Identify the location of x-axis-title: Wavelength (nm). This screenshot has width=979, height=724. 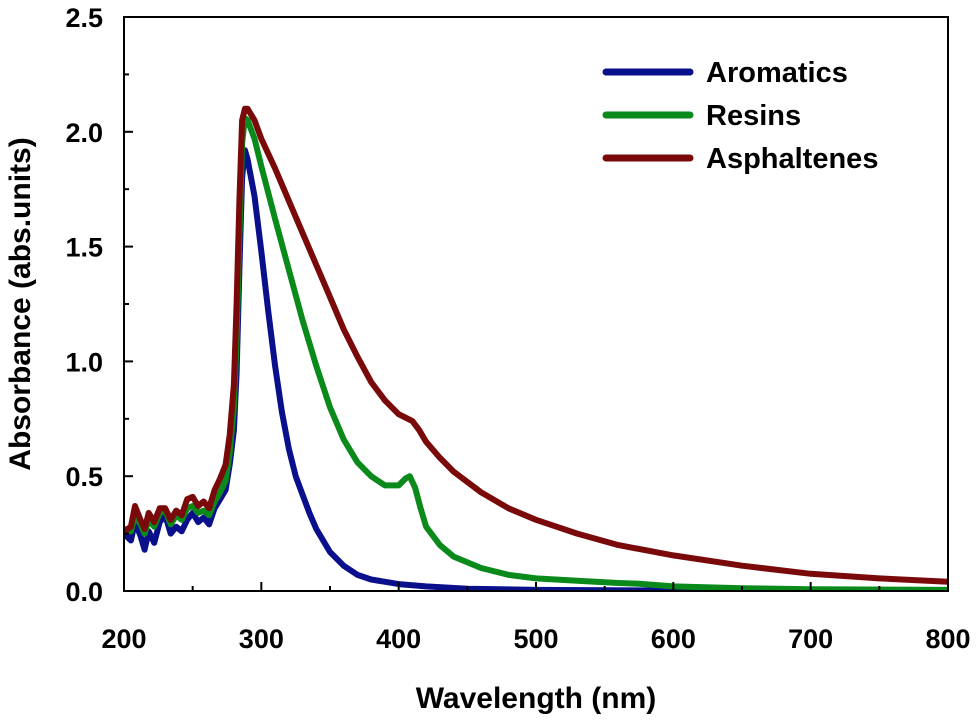
(536, 698).